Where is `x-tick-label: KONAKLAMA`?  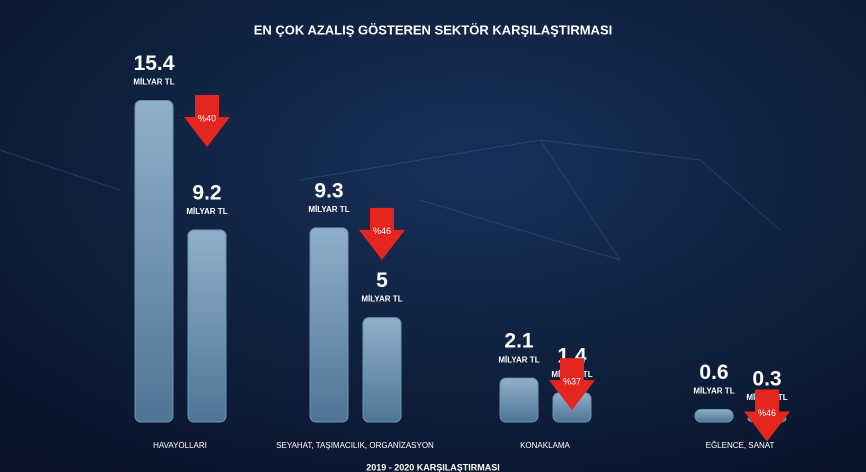 x-tick-label: KONAKLAMA is located at coordinates (545, 445).